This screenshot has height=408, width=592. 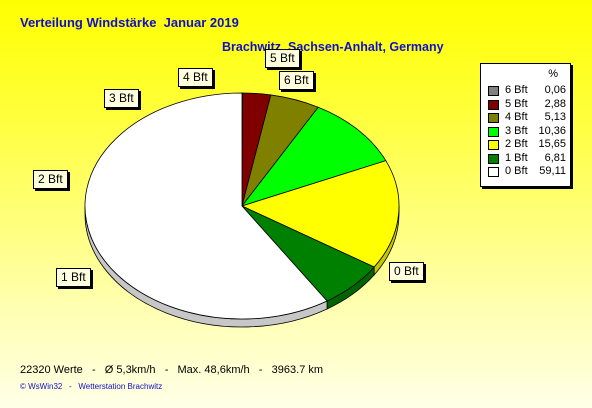 What do you see at coordinates (555, 117) in the screenshot?
I see `legend-value: 5,13` at bounding box center [555, 117].